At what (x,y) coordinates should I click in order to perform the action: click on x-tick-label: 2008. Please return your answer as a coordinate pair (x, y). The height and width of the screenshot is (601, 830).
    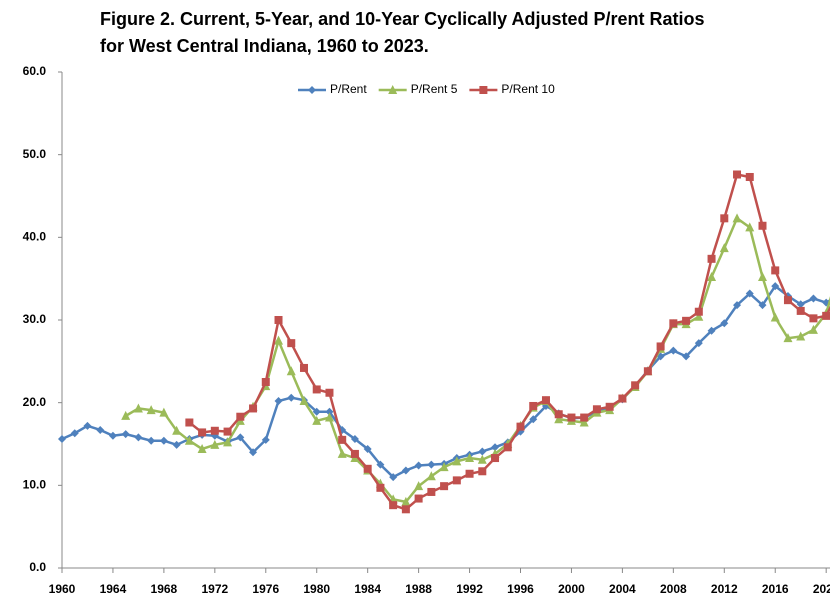
    Looking at the image, I should click on (673, 589).